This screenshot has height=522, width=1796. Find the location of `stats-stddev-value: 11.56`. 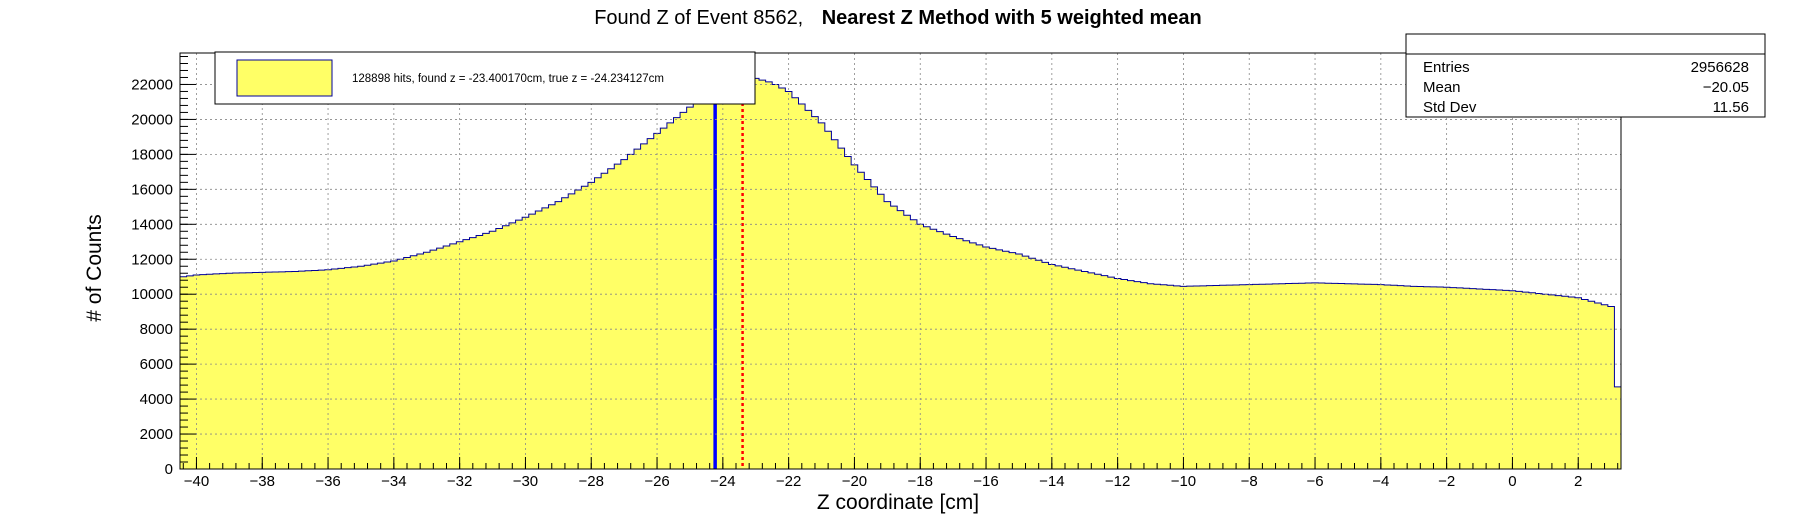

stats-stddev-value: 11.56 is located at coordinates (1731, 107).